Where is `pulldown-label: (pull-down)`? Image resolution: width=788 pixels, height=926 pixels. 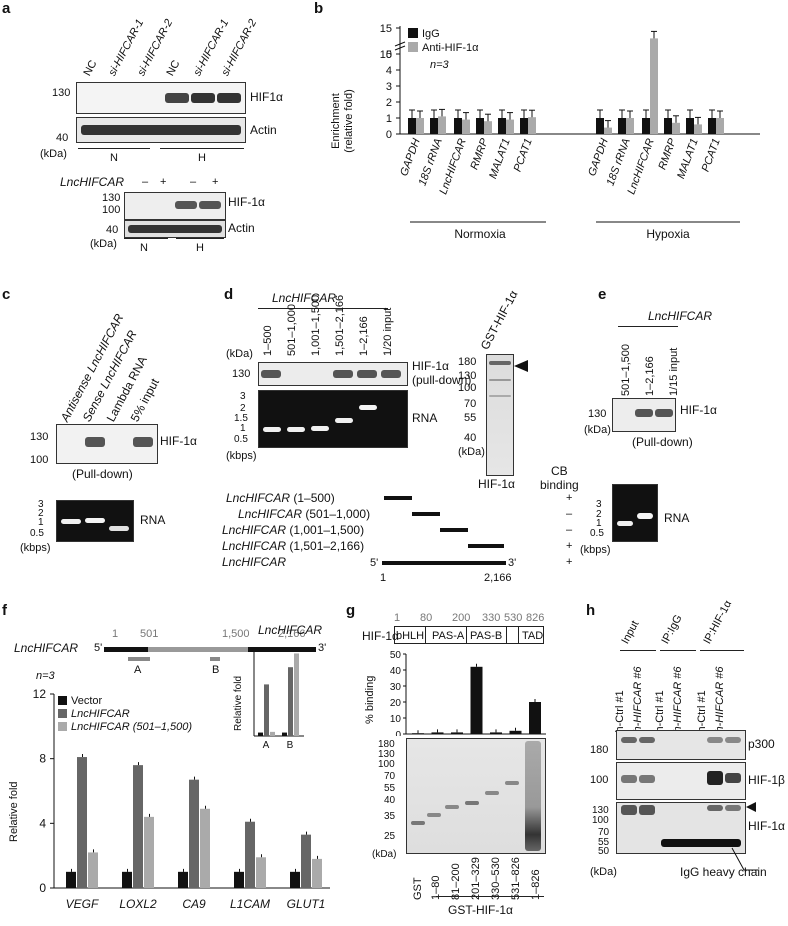 pulldown-label: (pull-down) is located at coordinates (442, 380).